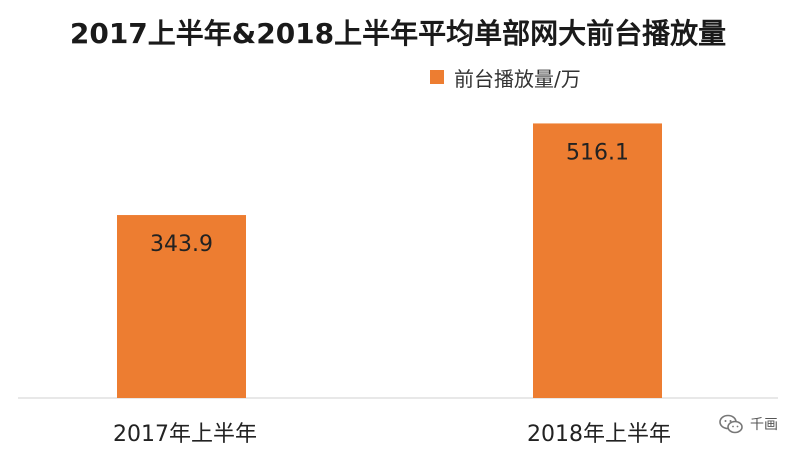 The image size is (796, 455). I want to click on data-label-2: 516.1, so click(597, 152).